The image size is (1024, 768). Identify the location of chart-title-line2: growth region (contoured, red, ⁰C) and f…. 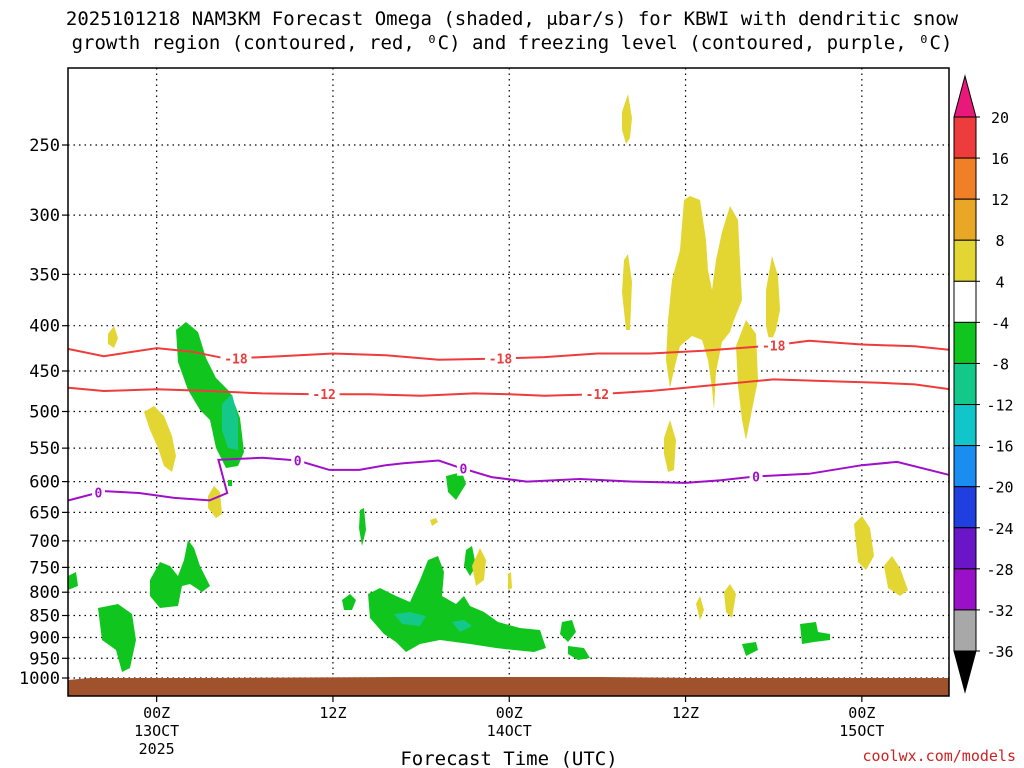
(512, 43).